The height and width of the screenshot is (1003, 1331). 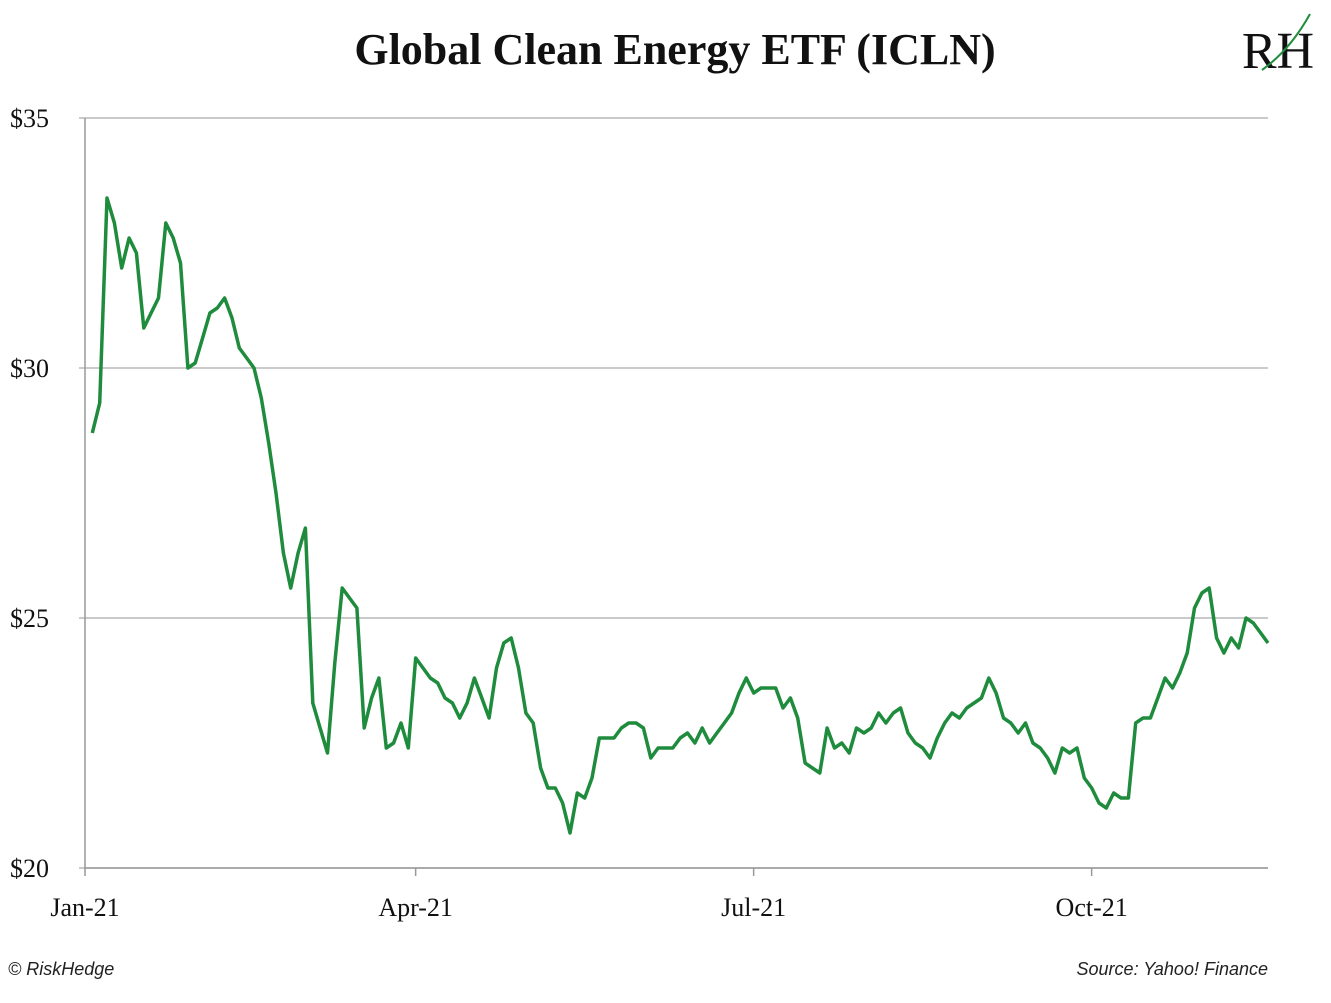 I want to click on x-tick-label: Jul-21, so click(x=753, y=907).